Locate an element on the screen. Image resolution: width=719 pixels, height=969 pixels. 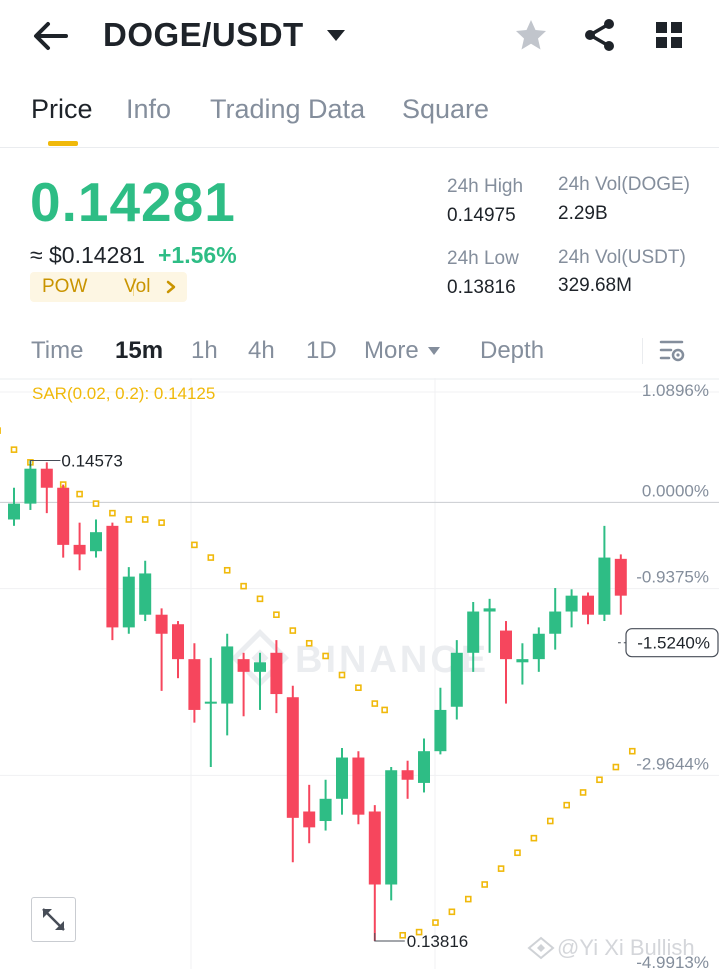
caret-down-icon is located at coordinates (336, 35).